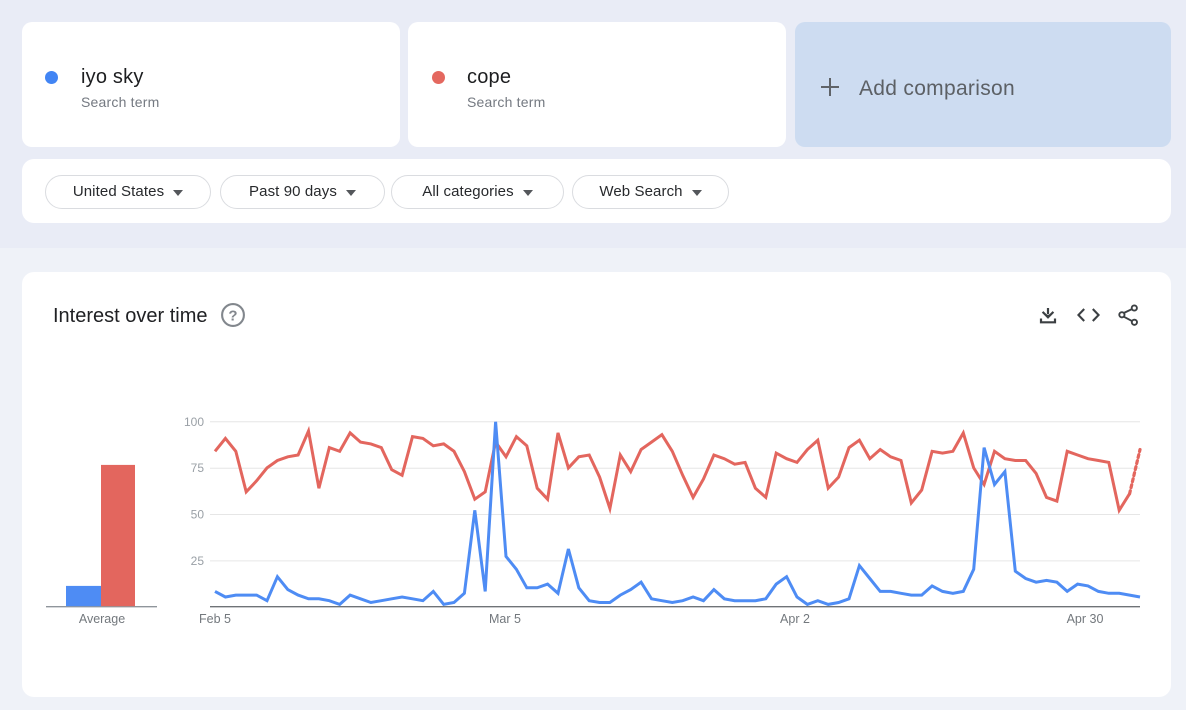 The height and width of the screenshot is (710, 1186). What do you see at coordinates (1085, 619) in the screenshot?
I see `svg-text: Apr 30` at bounding box center [1085, 619].